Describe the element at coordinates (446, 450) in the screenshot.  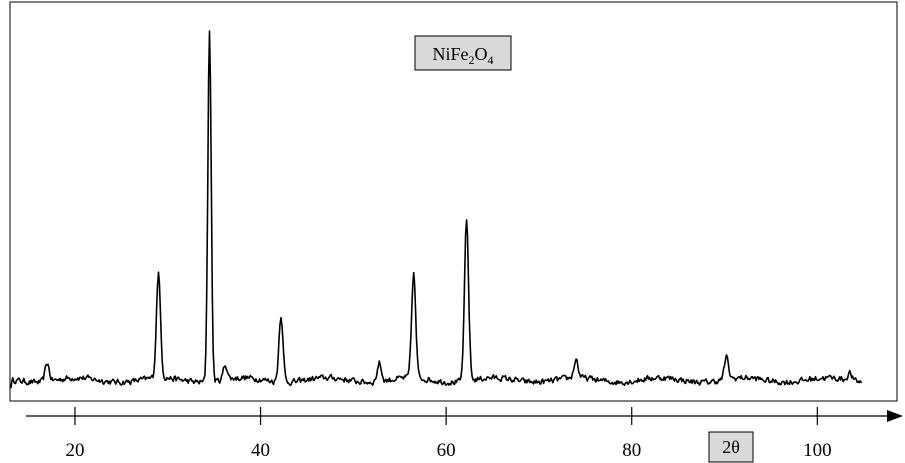
I see `x-tick-label-60: 60` at that location.